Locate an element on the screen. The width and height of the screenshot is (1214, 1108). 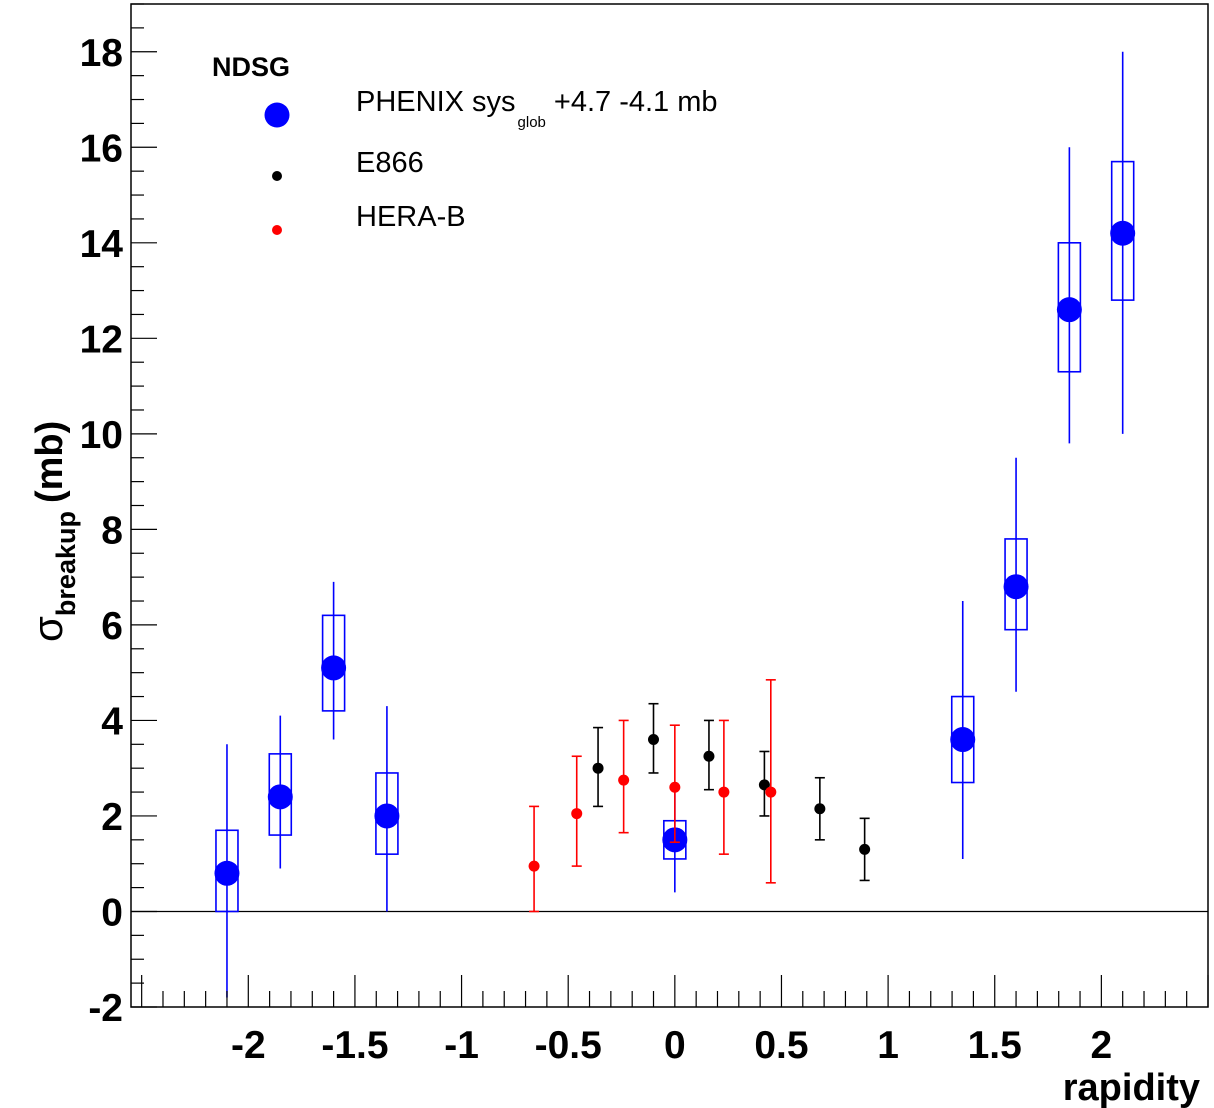
legend-entry-name: E866 is located at coordinates (390, 163).